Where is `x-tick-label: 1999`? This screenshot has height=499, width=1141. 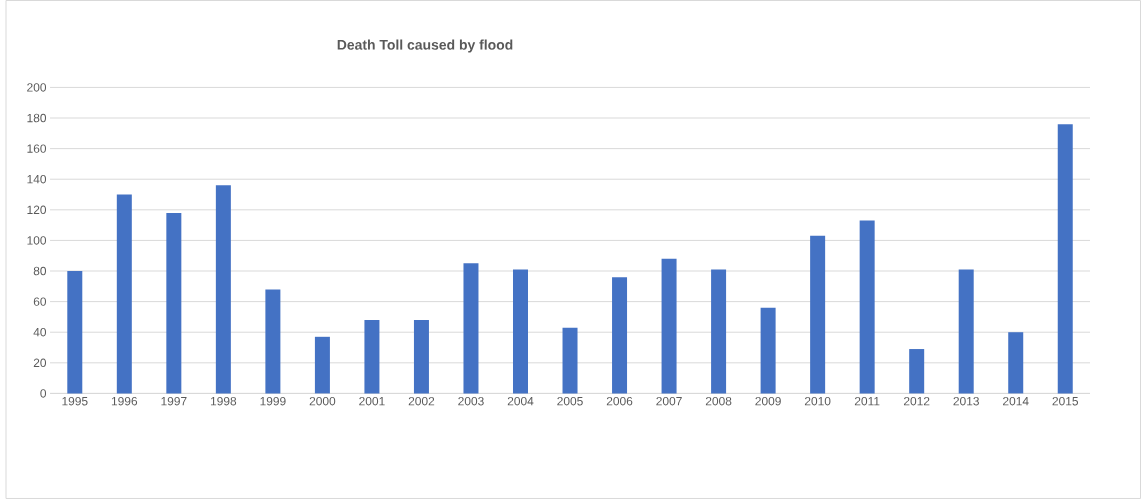 x-tick-label: 1999 is located at coordinates (273, 401).